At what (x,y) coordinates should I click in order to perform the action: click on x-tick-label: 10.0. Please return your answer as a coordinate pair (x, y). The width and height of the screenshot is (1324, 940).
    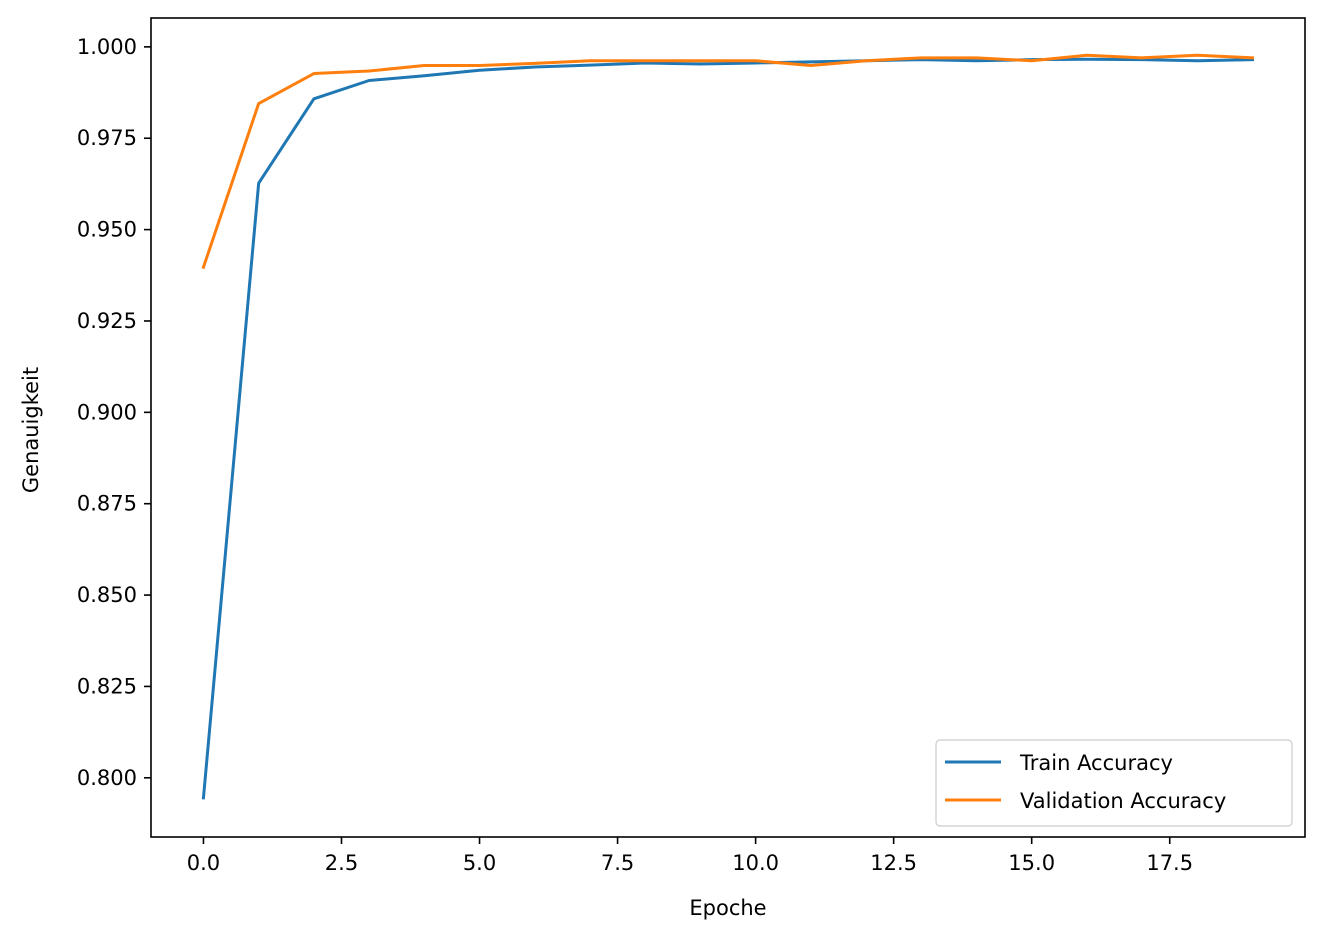
    Looking at the image, I should click on (755, 863).